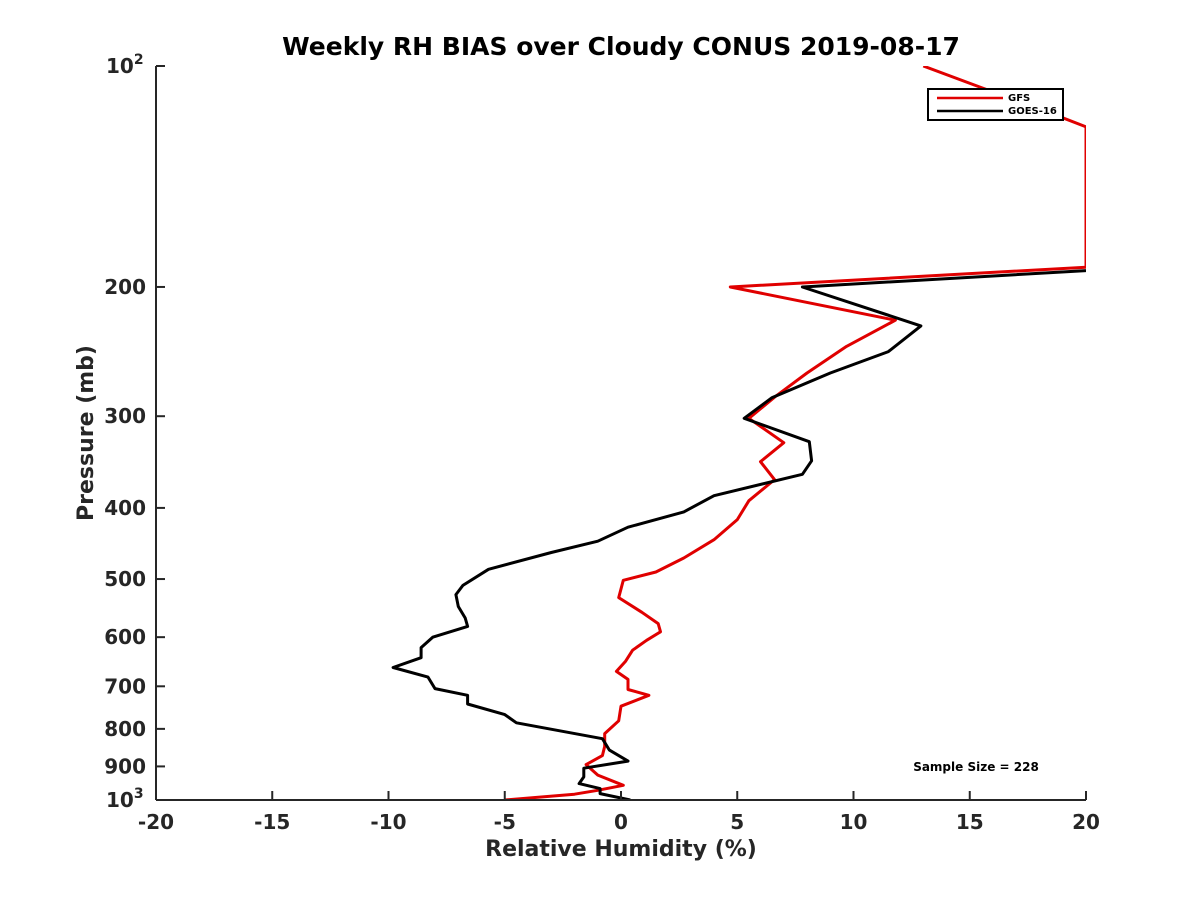 The image size is (1200, 900). Describe the element at coordinates (125, 729) in the screenshot. I see `y-tick-label: 800` at that location.